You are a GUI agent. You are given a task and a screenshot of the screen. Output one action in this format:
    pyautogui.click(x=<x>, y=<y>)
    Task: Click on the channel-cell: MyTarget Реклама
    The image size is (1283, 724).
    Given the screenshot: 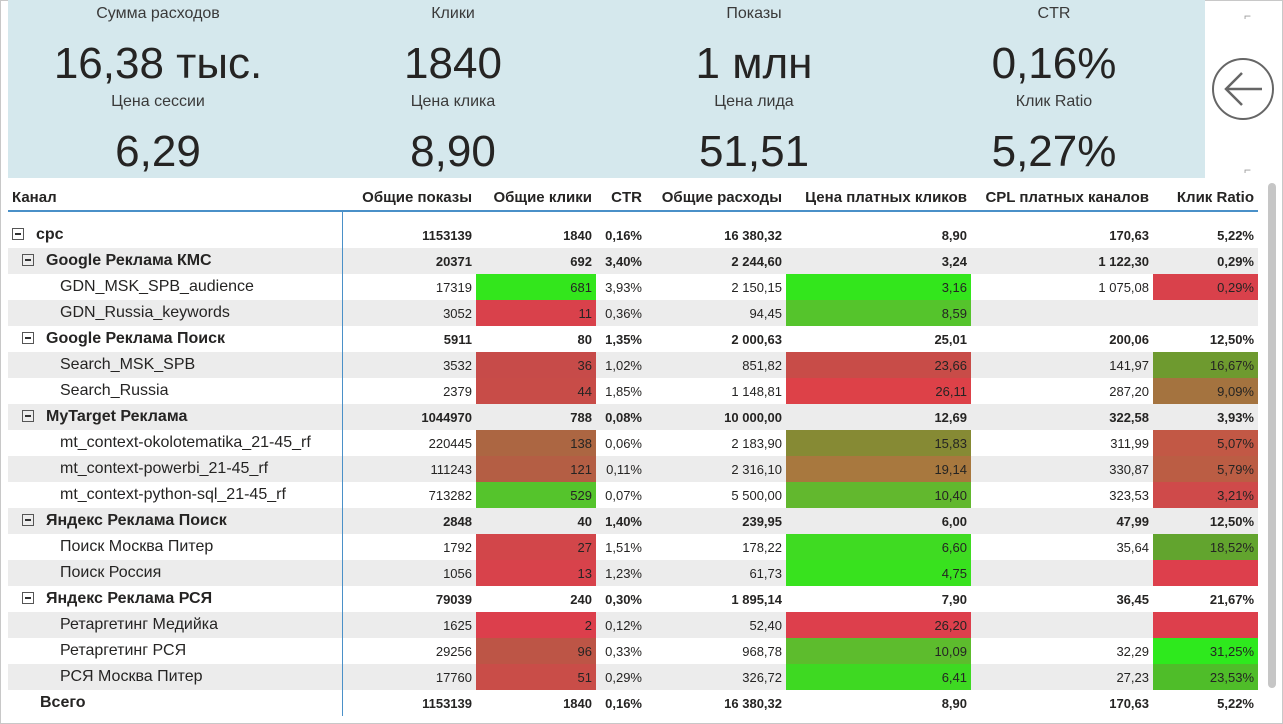 What is the action you would take?
    pyautogui.click(x=175, y=417)
    